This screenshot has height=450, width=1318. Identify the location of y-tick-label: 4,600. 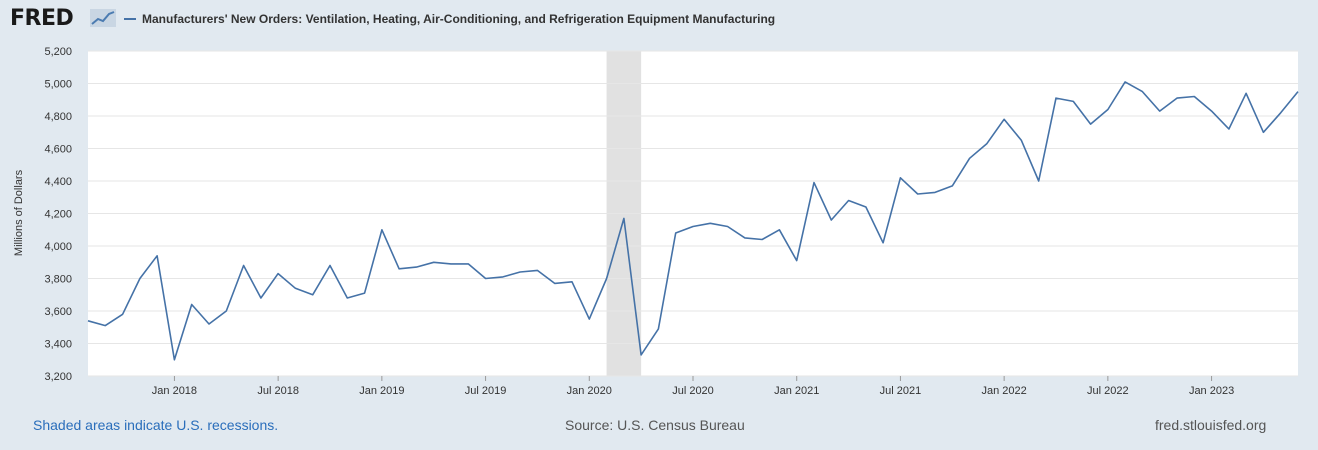
(58, 150).